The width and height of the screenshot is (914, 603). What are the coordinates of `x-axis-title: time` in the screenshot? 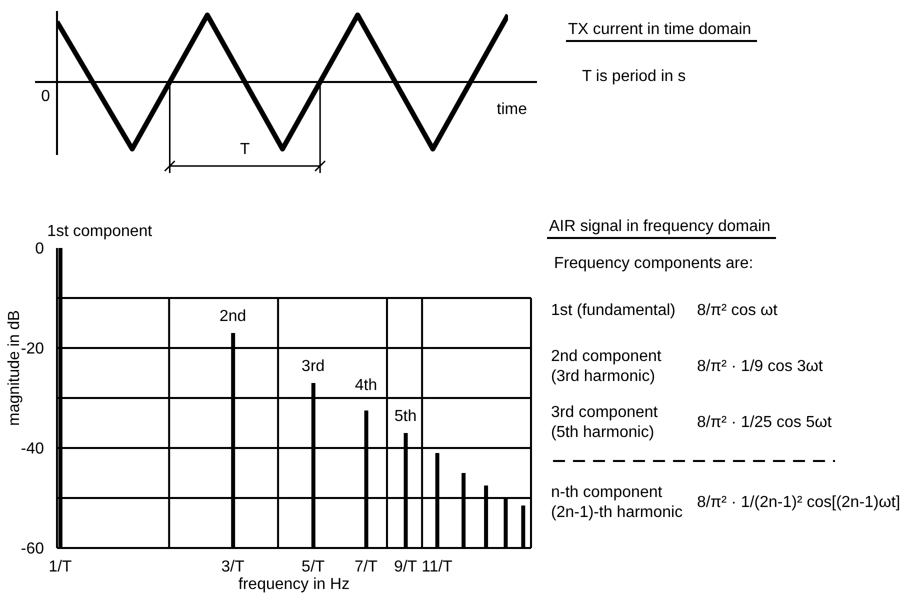 It's located at (511, 109).